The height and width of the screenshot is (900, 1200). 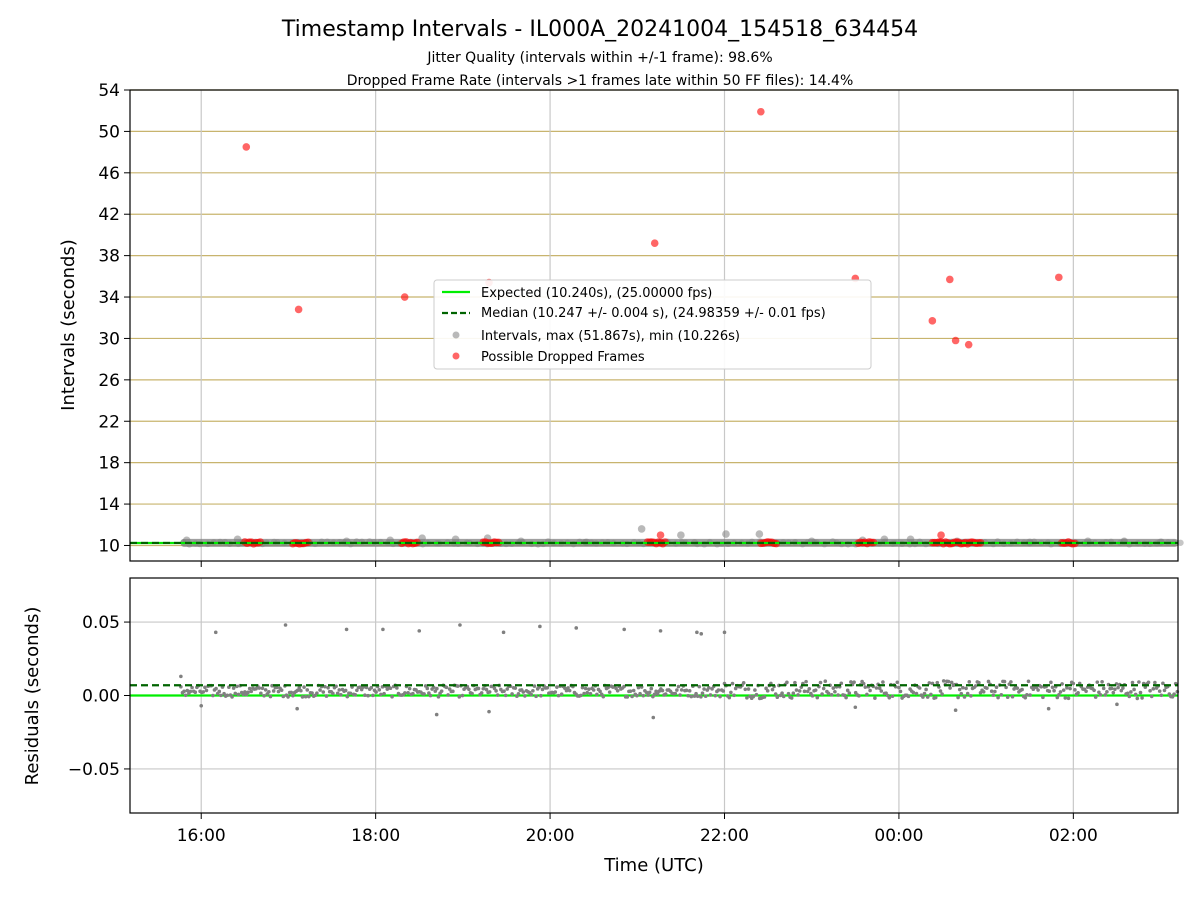 I want to click on y-tick-label: 46, so click(x=109, y=174).